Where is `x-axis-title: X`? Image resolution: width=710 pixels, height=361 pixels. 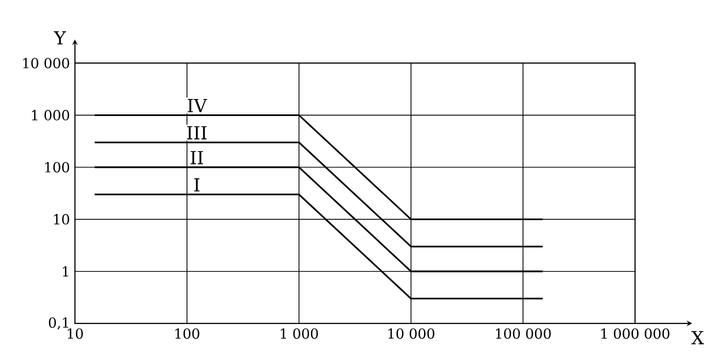 x-axis-title: X is located at coordinates (697, 337).